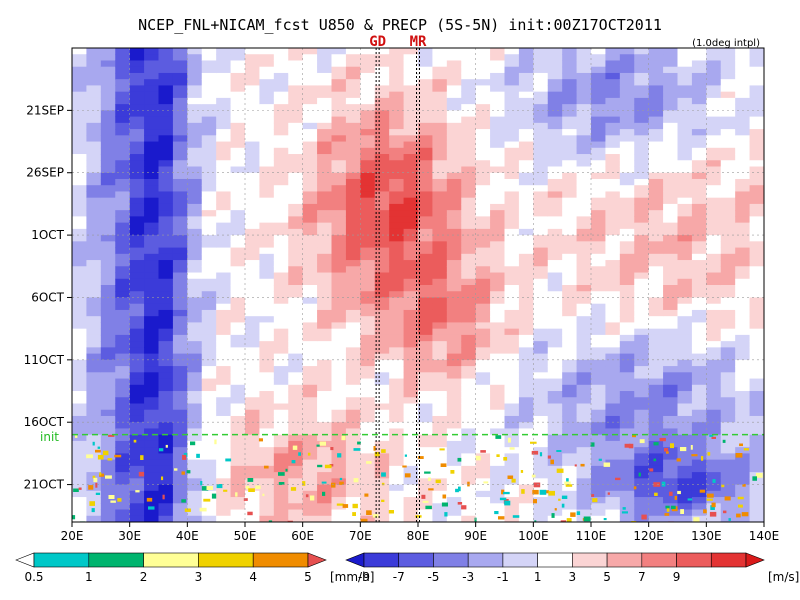 Image resolution: width=800 pixels, height=600 pixels. I want to click on colorbar-segment, so click(381, 560).